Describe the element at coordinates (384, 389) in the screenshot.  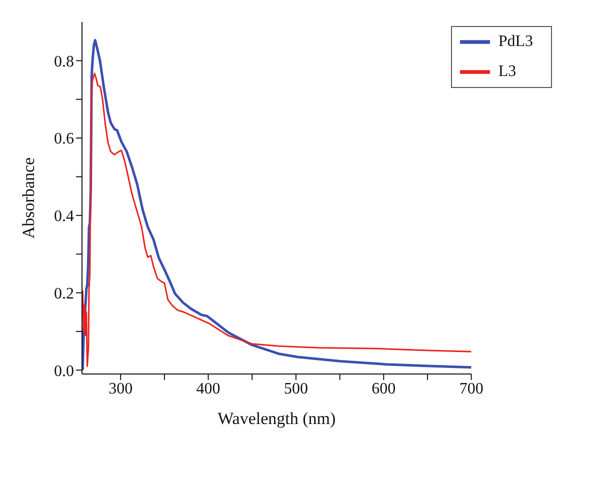
I see `x-tick-label: 600` at that location.